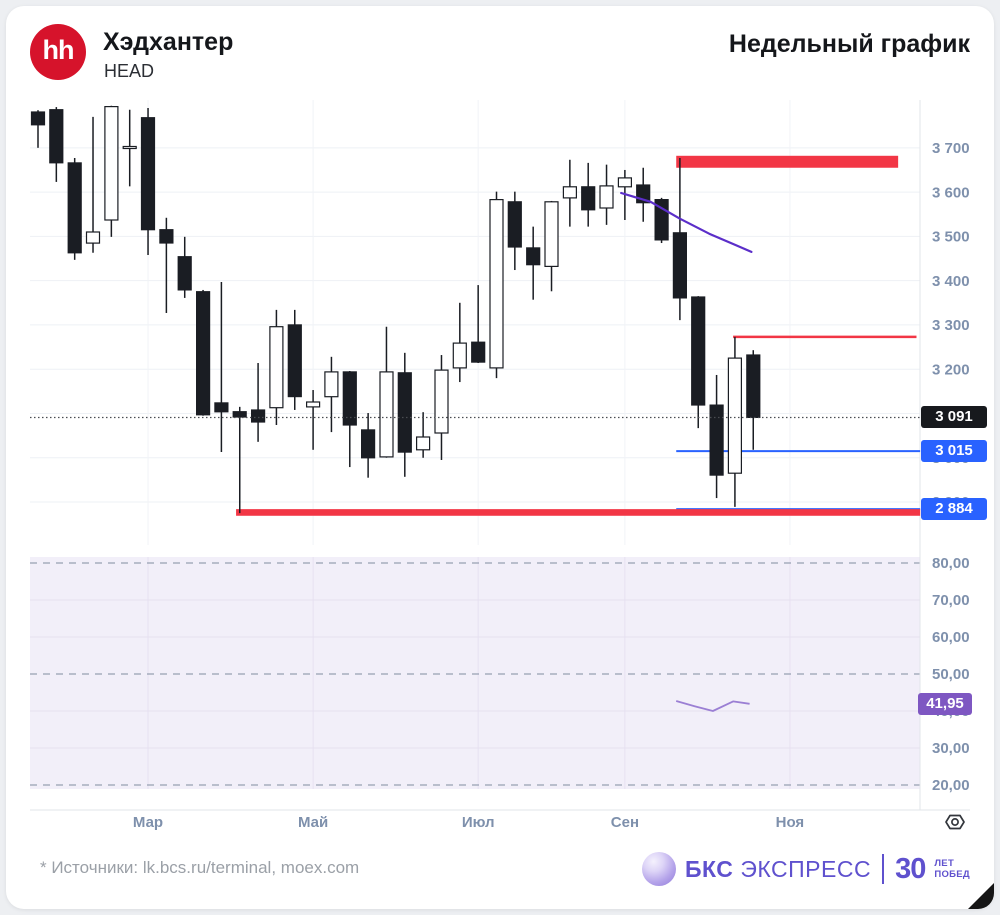 The image size is (1000, 915). I want to click on svg-text: 20,00, so click(951, 785).